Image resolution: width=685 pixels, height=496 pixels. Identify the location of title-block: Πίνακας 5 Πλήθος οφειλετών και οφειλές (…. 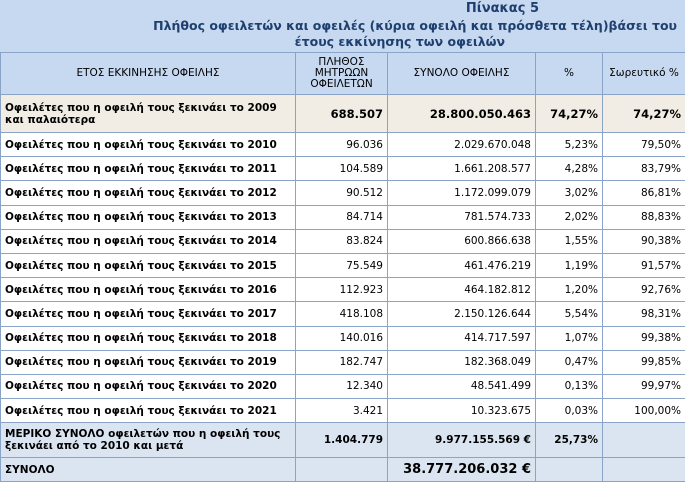
(342, 26).